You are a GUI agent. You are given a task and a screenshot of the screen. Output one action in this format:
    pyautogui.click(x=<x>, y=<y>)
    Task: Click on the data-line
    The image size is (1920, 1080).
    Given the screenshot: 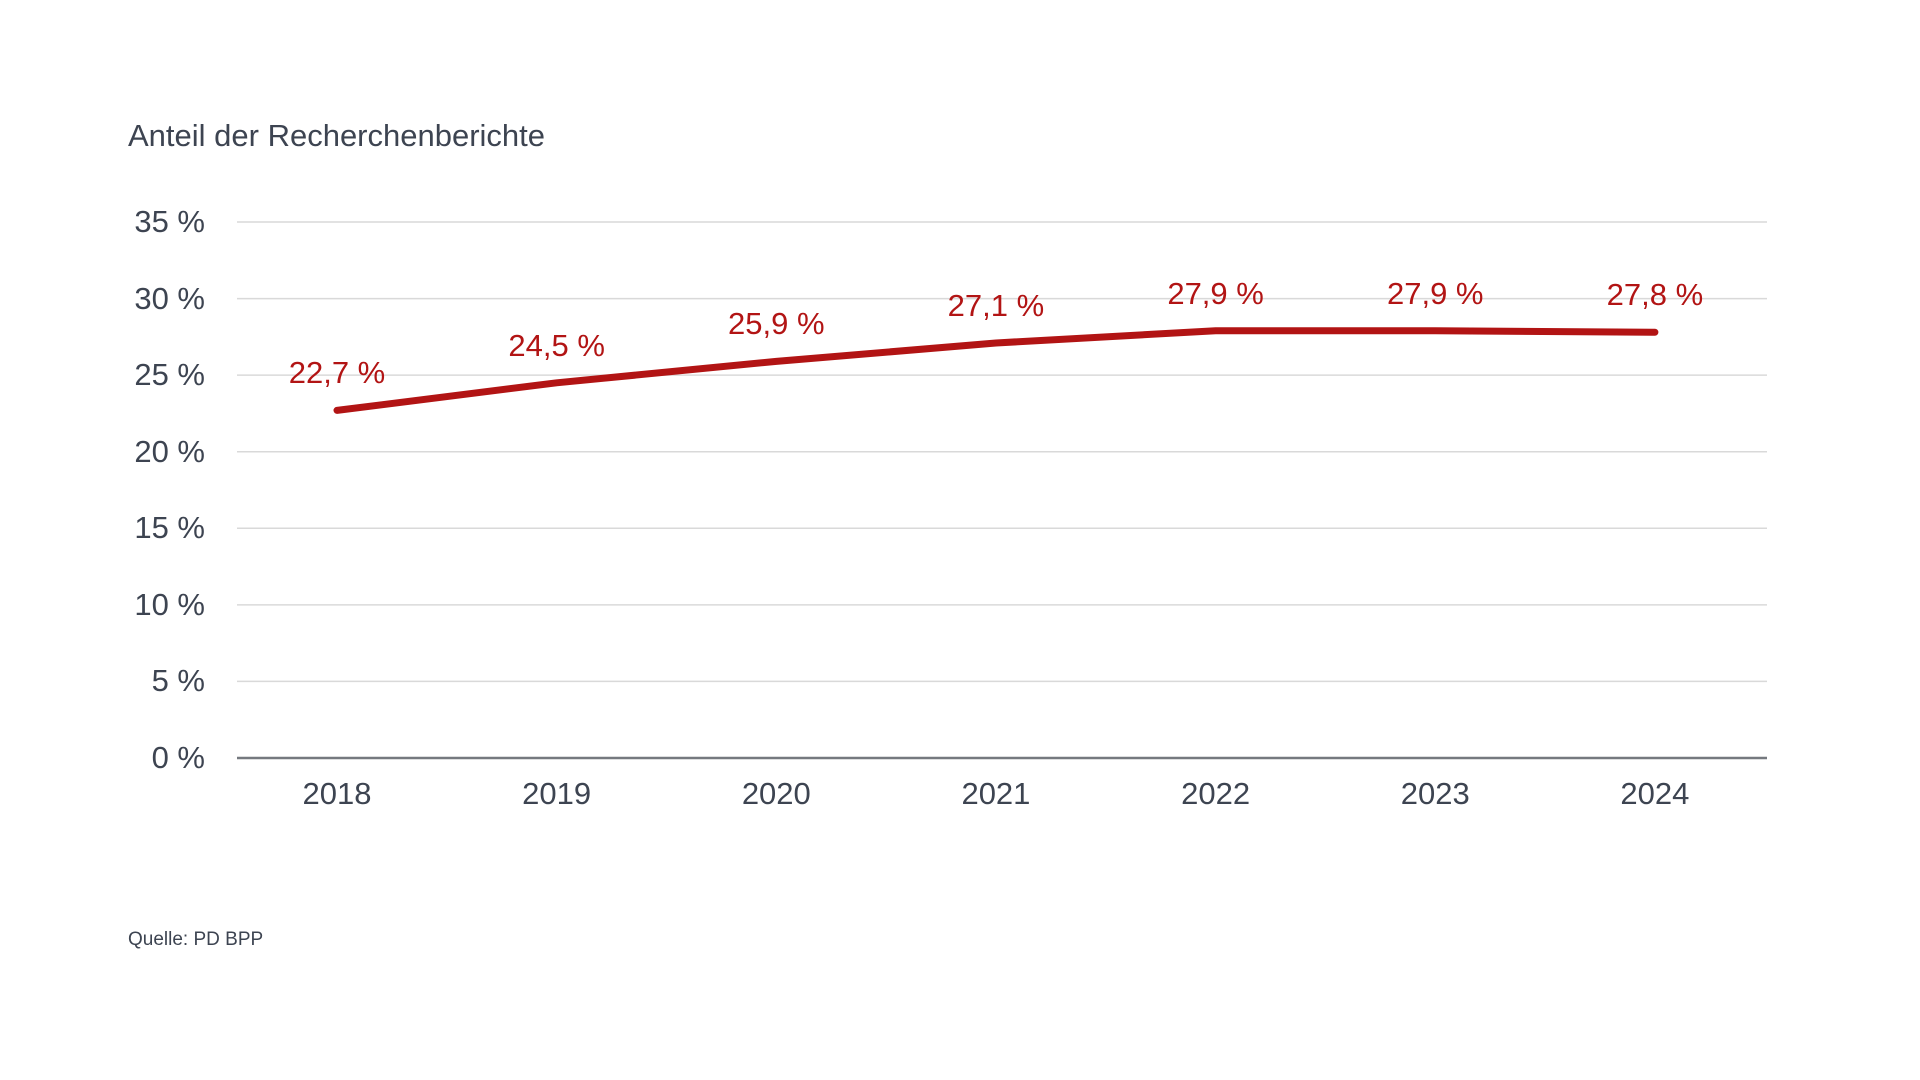 What is the action you would take?
    pyautogui.click(x=996, y=370)
    